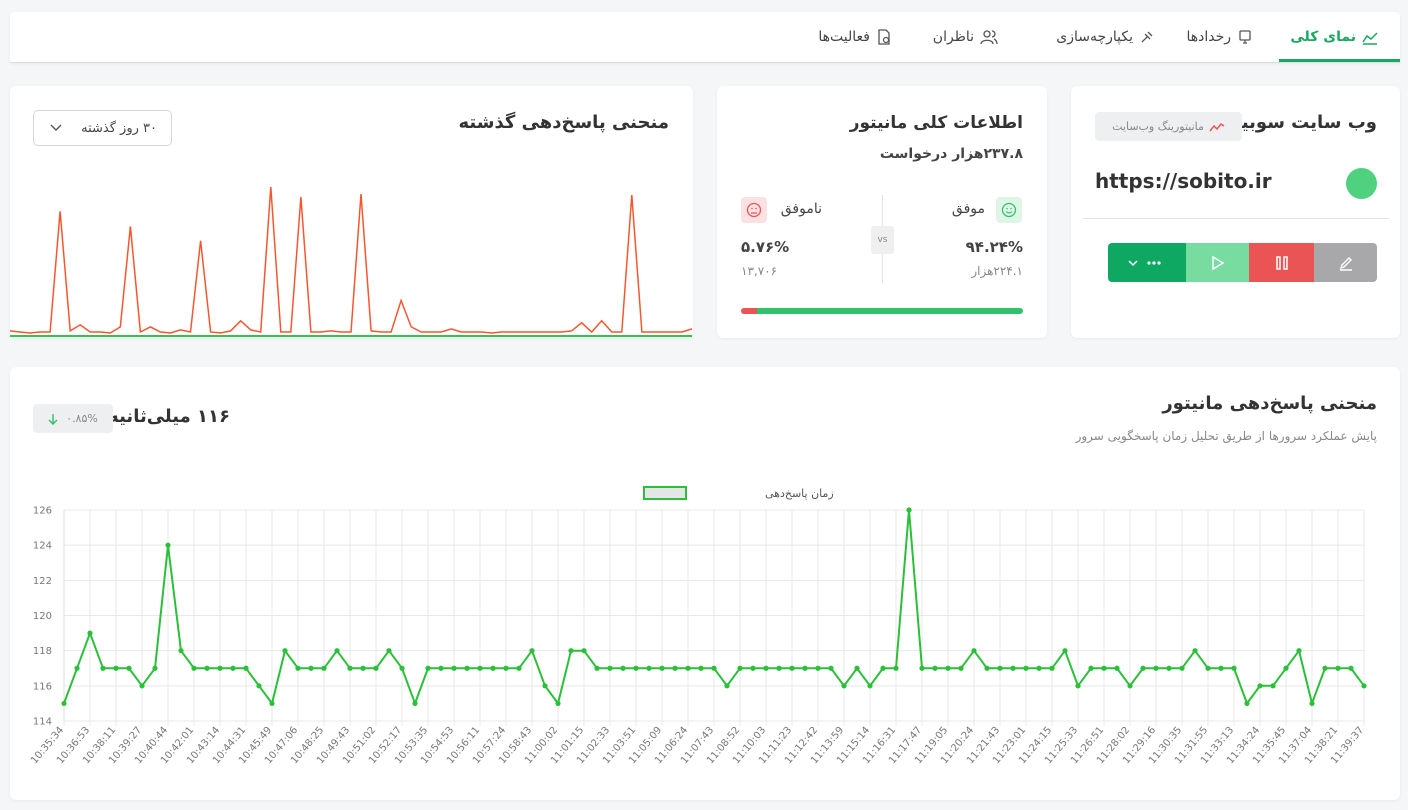 Image resolution: width=1408 pixels, height=810 pixels. What do you see at coordinates (759, 271) in the screenshot?
I see `failure-count: ۱۳,۷۰۶` at bounding box center [759, 271].